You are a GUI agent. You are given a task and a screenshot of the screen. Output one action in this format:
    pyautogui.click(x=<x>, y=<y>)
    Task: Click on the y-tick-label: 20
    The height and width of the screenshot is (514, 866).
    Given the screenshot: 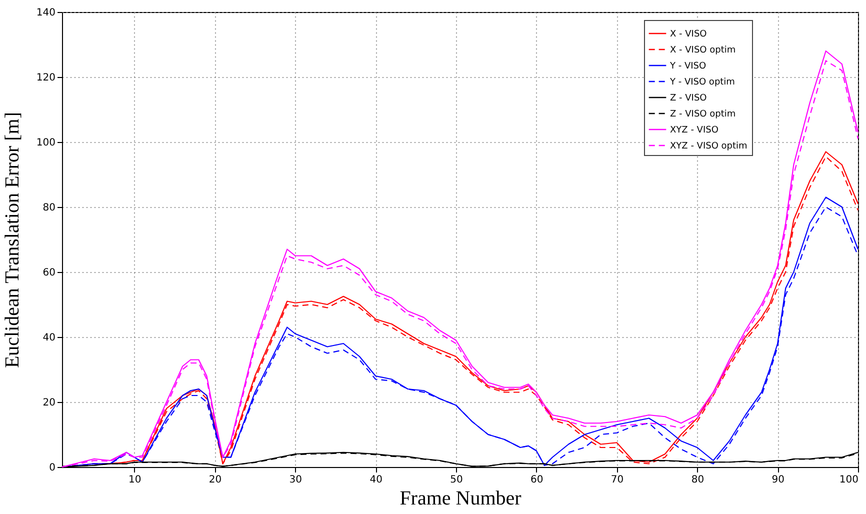 What is the action you would take?
    pyautogui.click(x=49, y=403)
    